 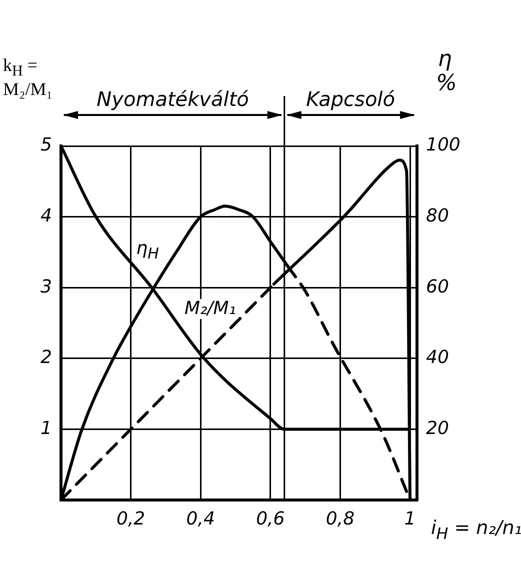 What do you see at coordinates (210, 308) in the screenshot?
I see `series-label: M₂/M₁` at bounding box center [210, 308].